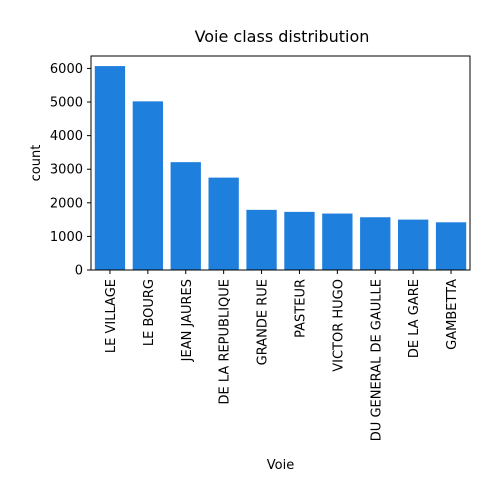 This screenshot has width=500, height=500. I want to click on bar-de-la-gare, so click(413, 244).